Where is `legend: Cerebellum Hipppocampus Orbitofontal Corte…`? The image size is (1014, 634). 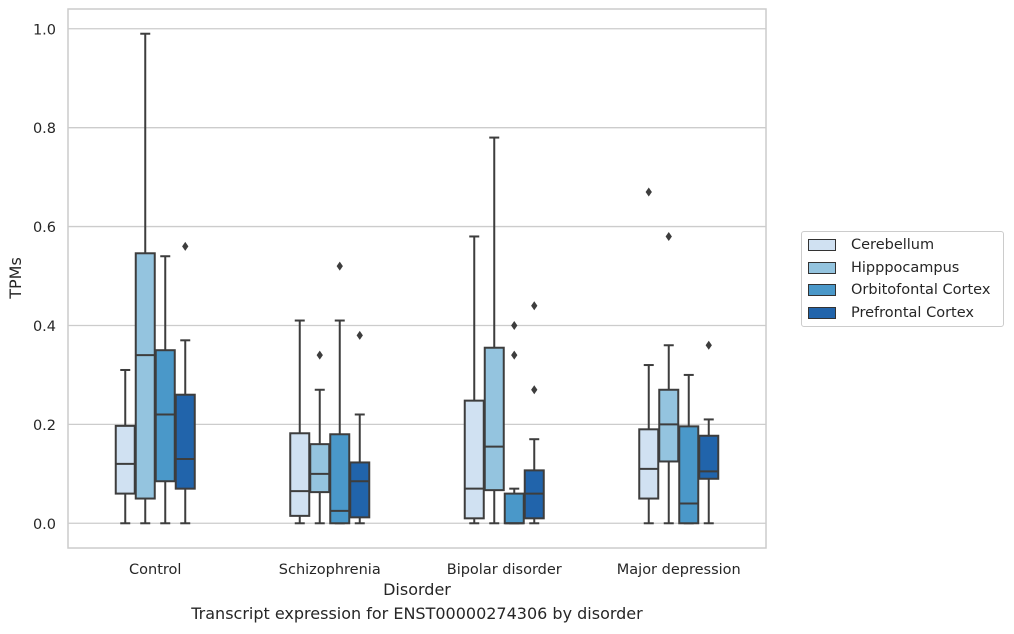
legend: Cerebellum Hipppocampus Orbitofontal Corte… is located at coordinates (902, 279).